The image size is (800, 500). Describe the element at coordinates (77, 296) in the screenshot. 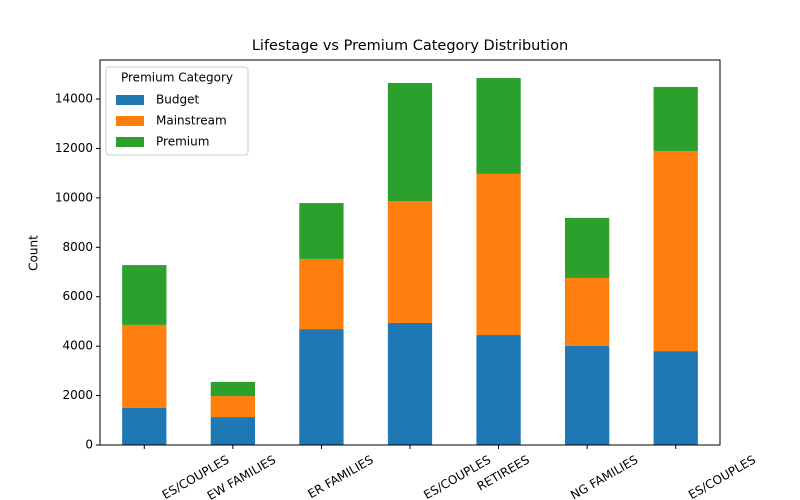

I see `y-tick-label: 6000` at that location.